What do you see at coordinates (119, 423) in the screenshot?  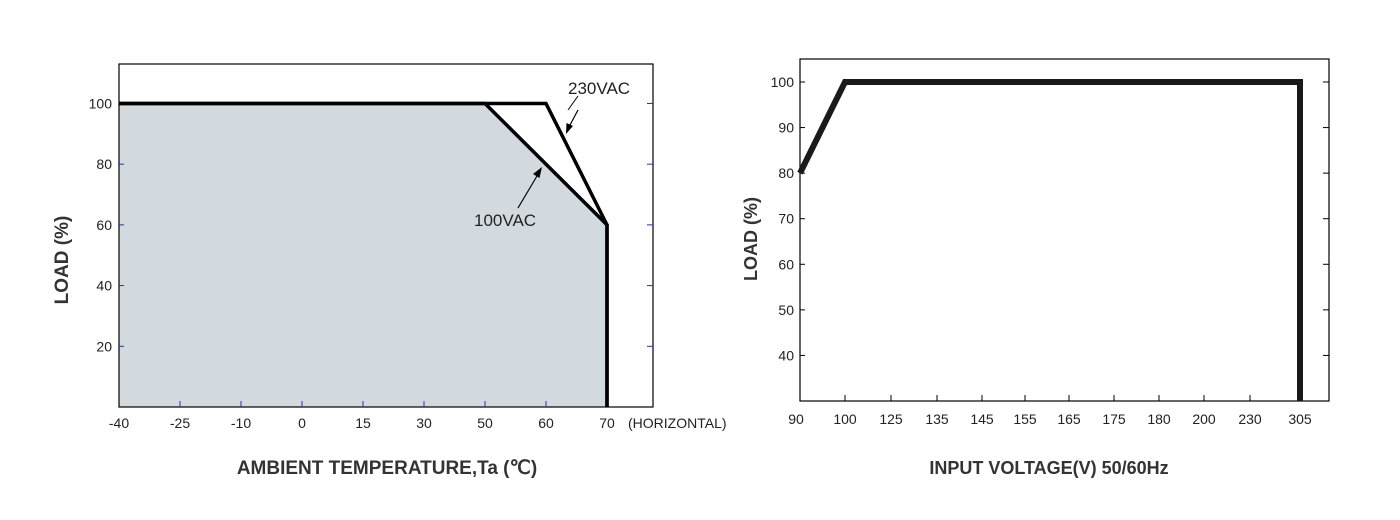 I see `c1-x-tick-label: -40` at bounding box center [119, 423].